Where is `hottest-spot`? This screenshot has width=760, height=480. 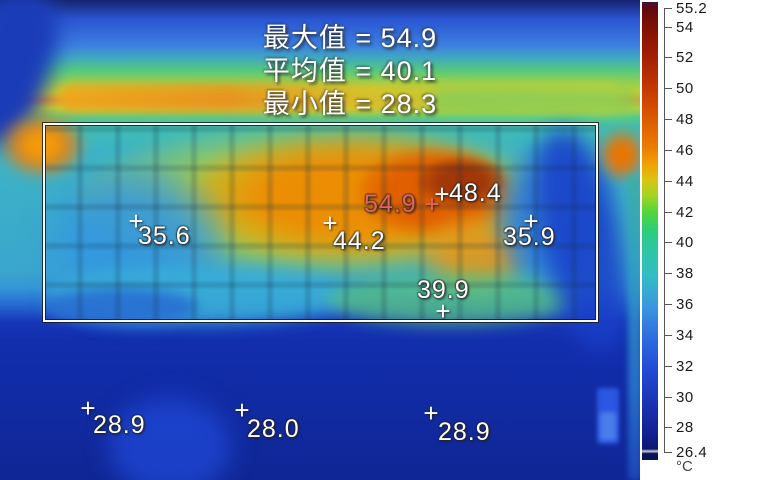
hottest-spot is located at coordinates (462, 182).